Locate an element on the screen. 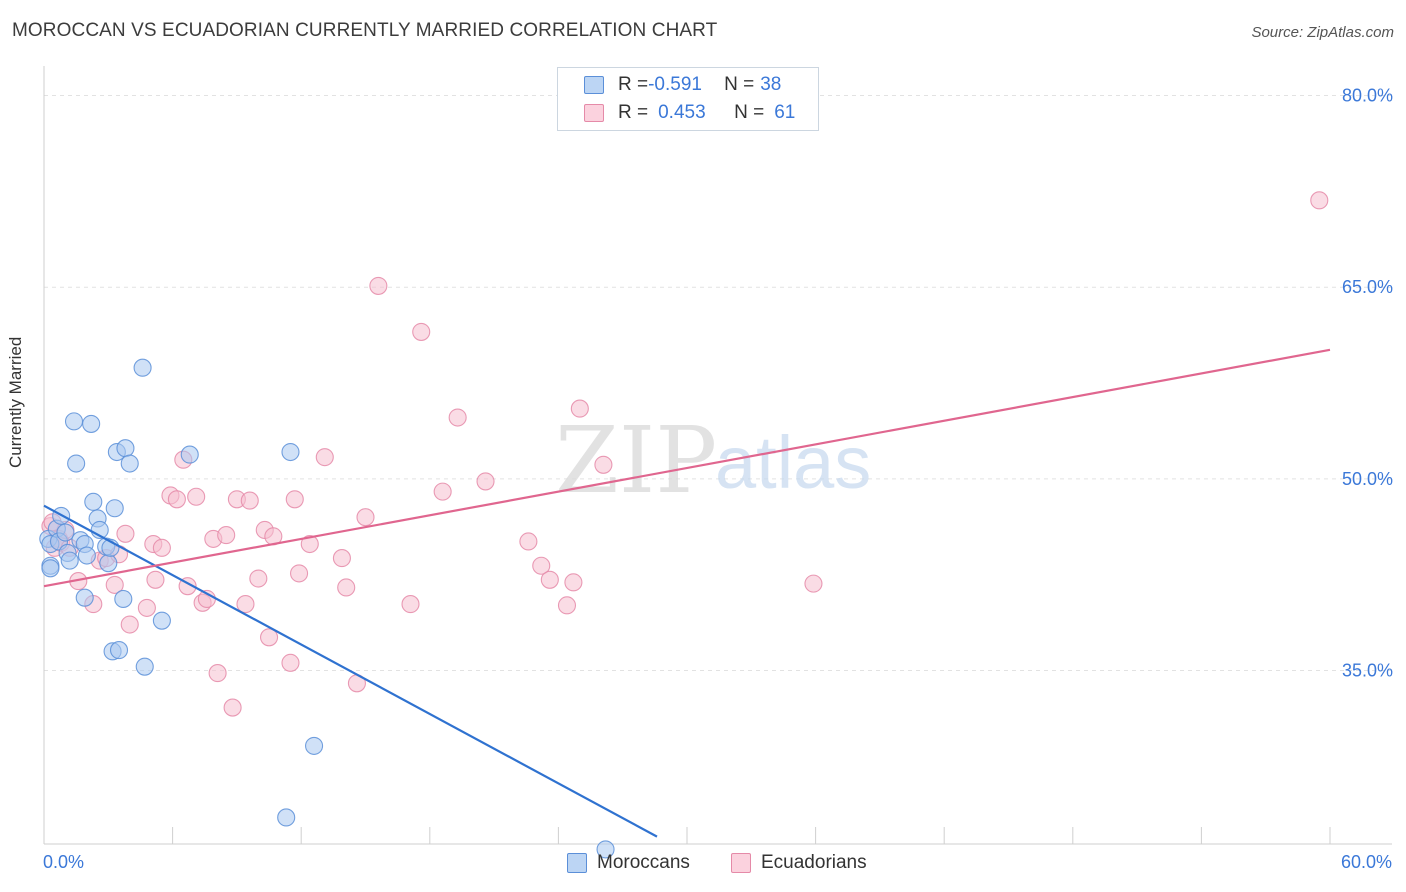  legend-item-moroccans: Moroccans is located at coordinates (628, 863).